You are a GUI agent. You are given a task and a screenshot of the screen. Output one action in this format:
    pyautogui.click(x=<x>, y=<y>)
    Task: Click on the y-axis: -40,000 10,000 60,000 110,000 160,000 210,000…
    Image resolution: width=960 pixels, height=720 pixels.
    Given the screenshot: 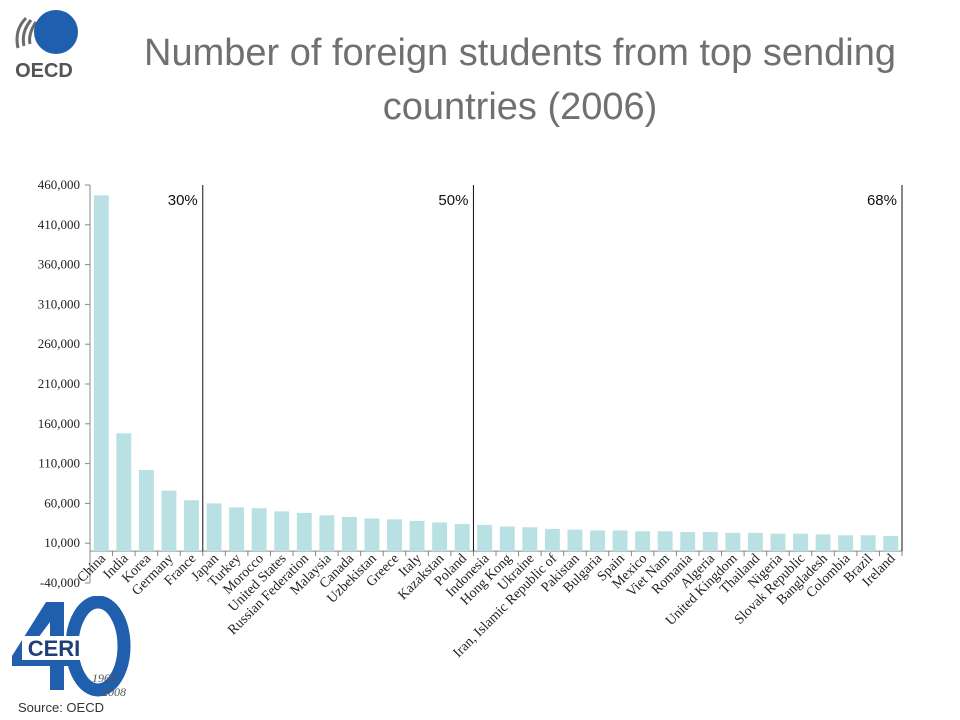 What is the action you would take?
    pyautogui.click(x=64, y=383)
    